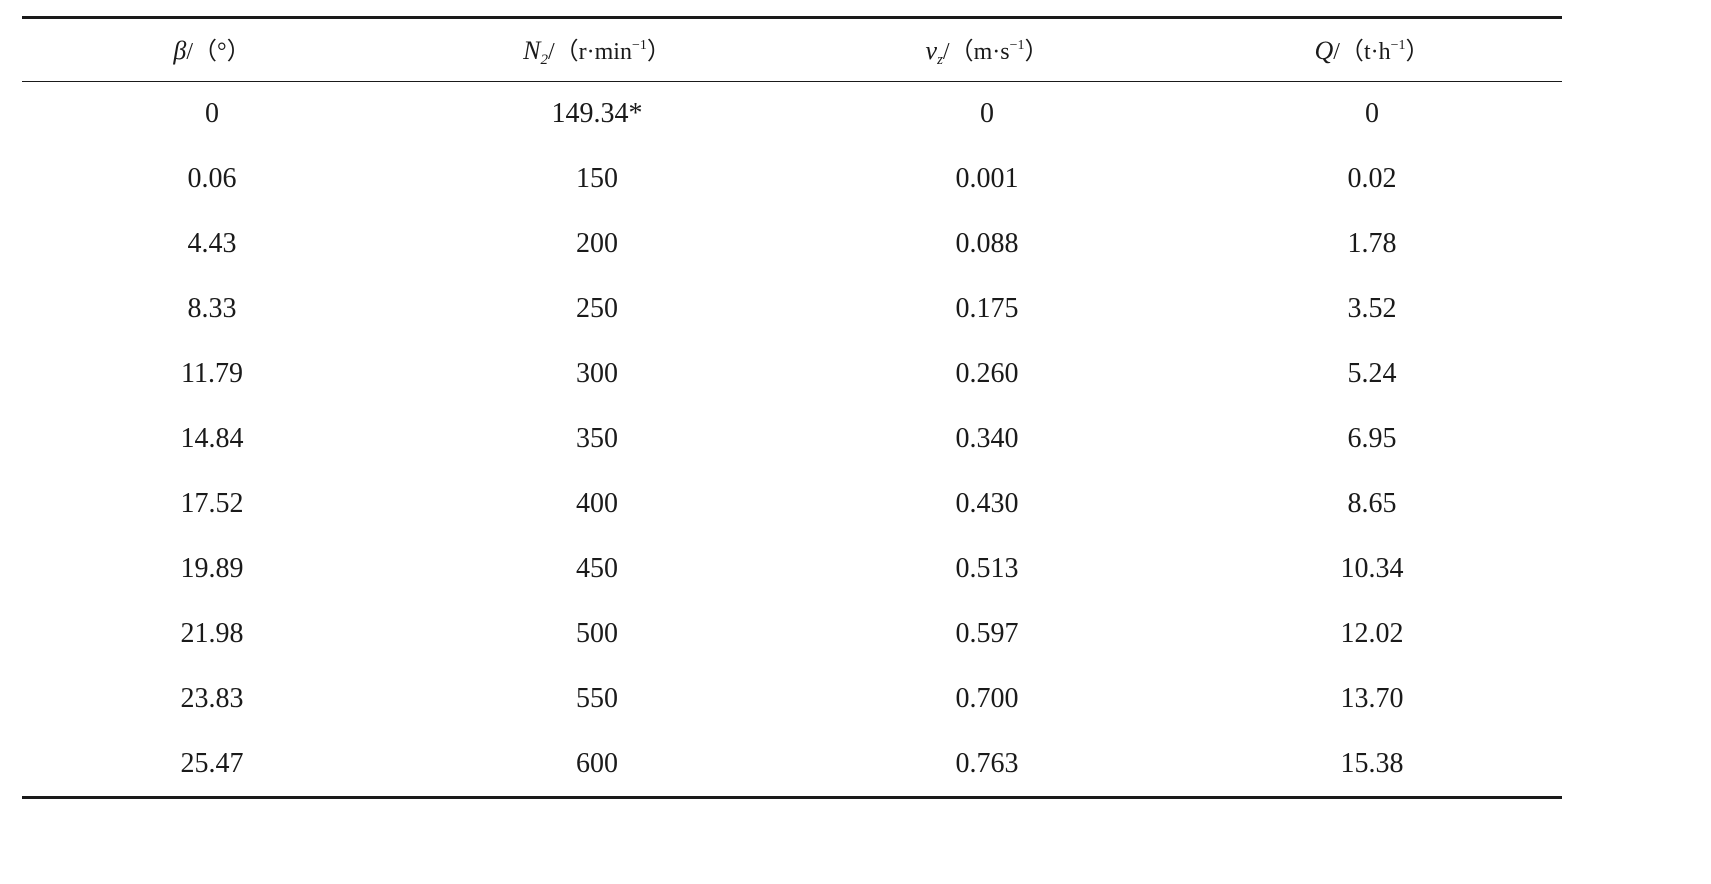 Image resolution: width=1711 pixels, height=884 pixels. What do you see at coordinates (597, 113) in the screenshot?
I see `cell-n2: 149.34*` at bounding box center [597, 113].